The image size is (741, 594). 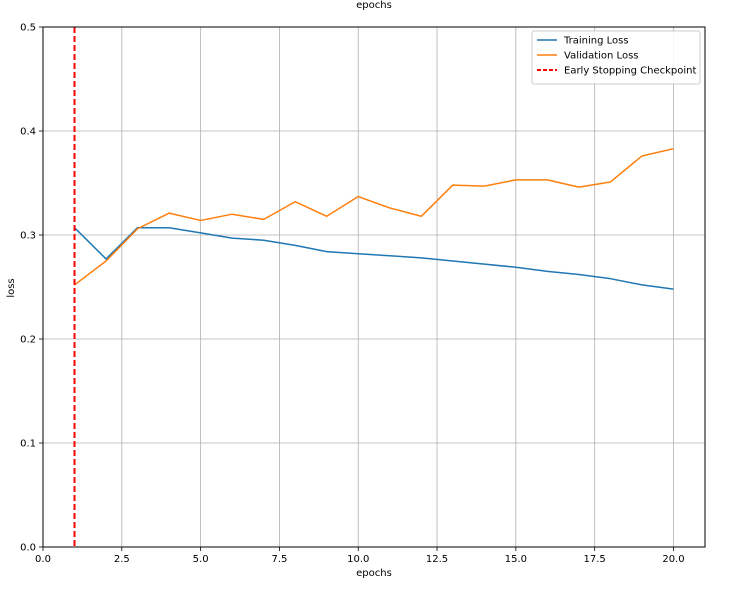 What do you see at coordinates (601, 56) in the screenshot?
I see `legend-label: Validation Loss` at bounding box center [601, 56].